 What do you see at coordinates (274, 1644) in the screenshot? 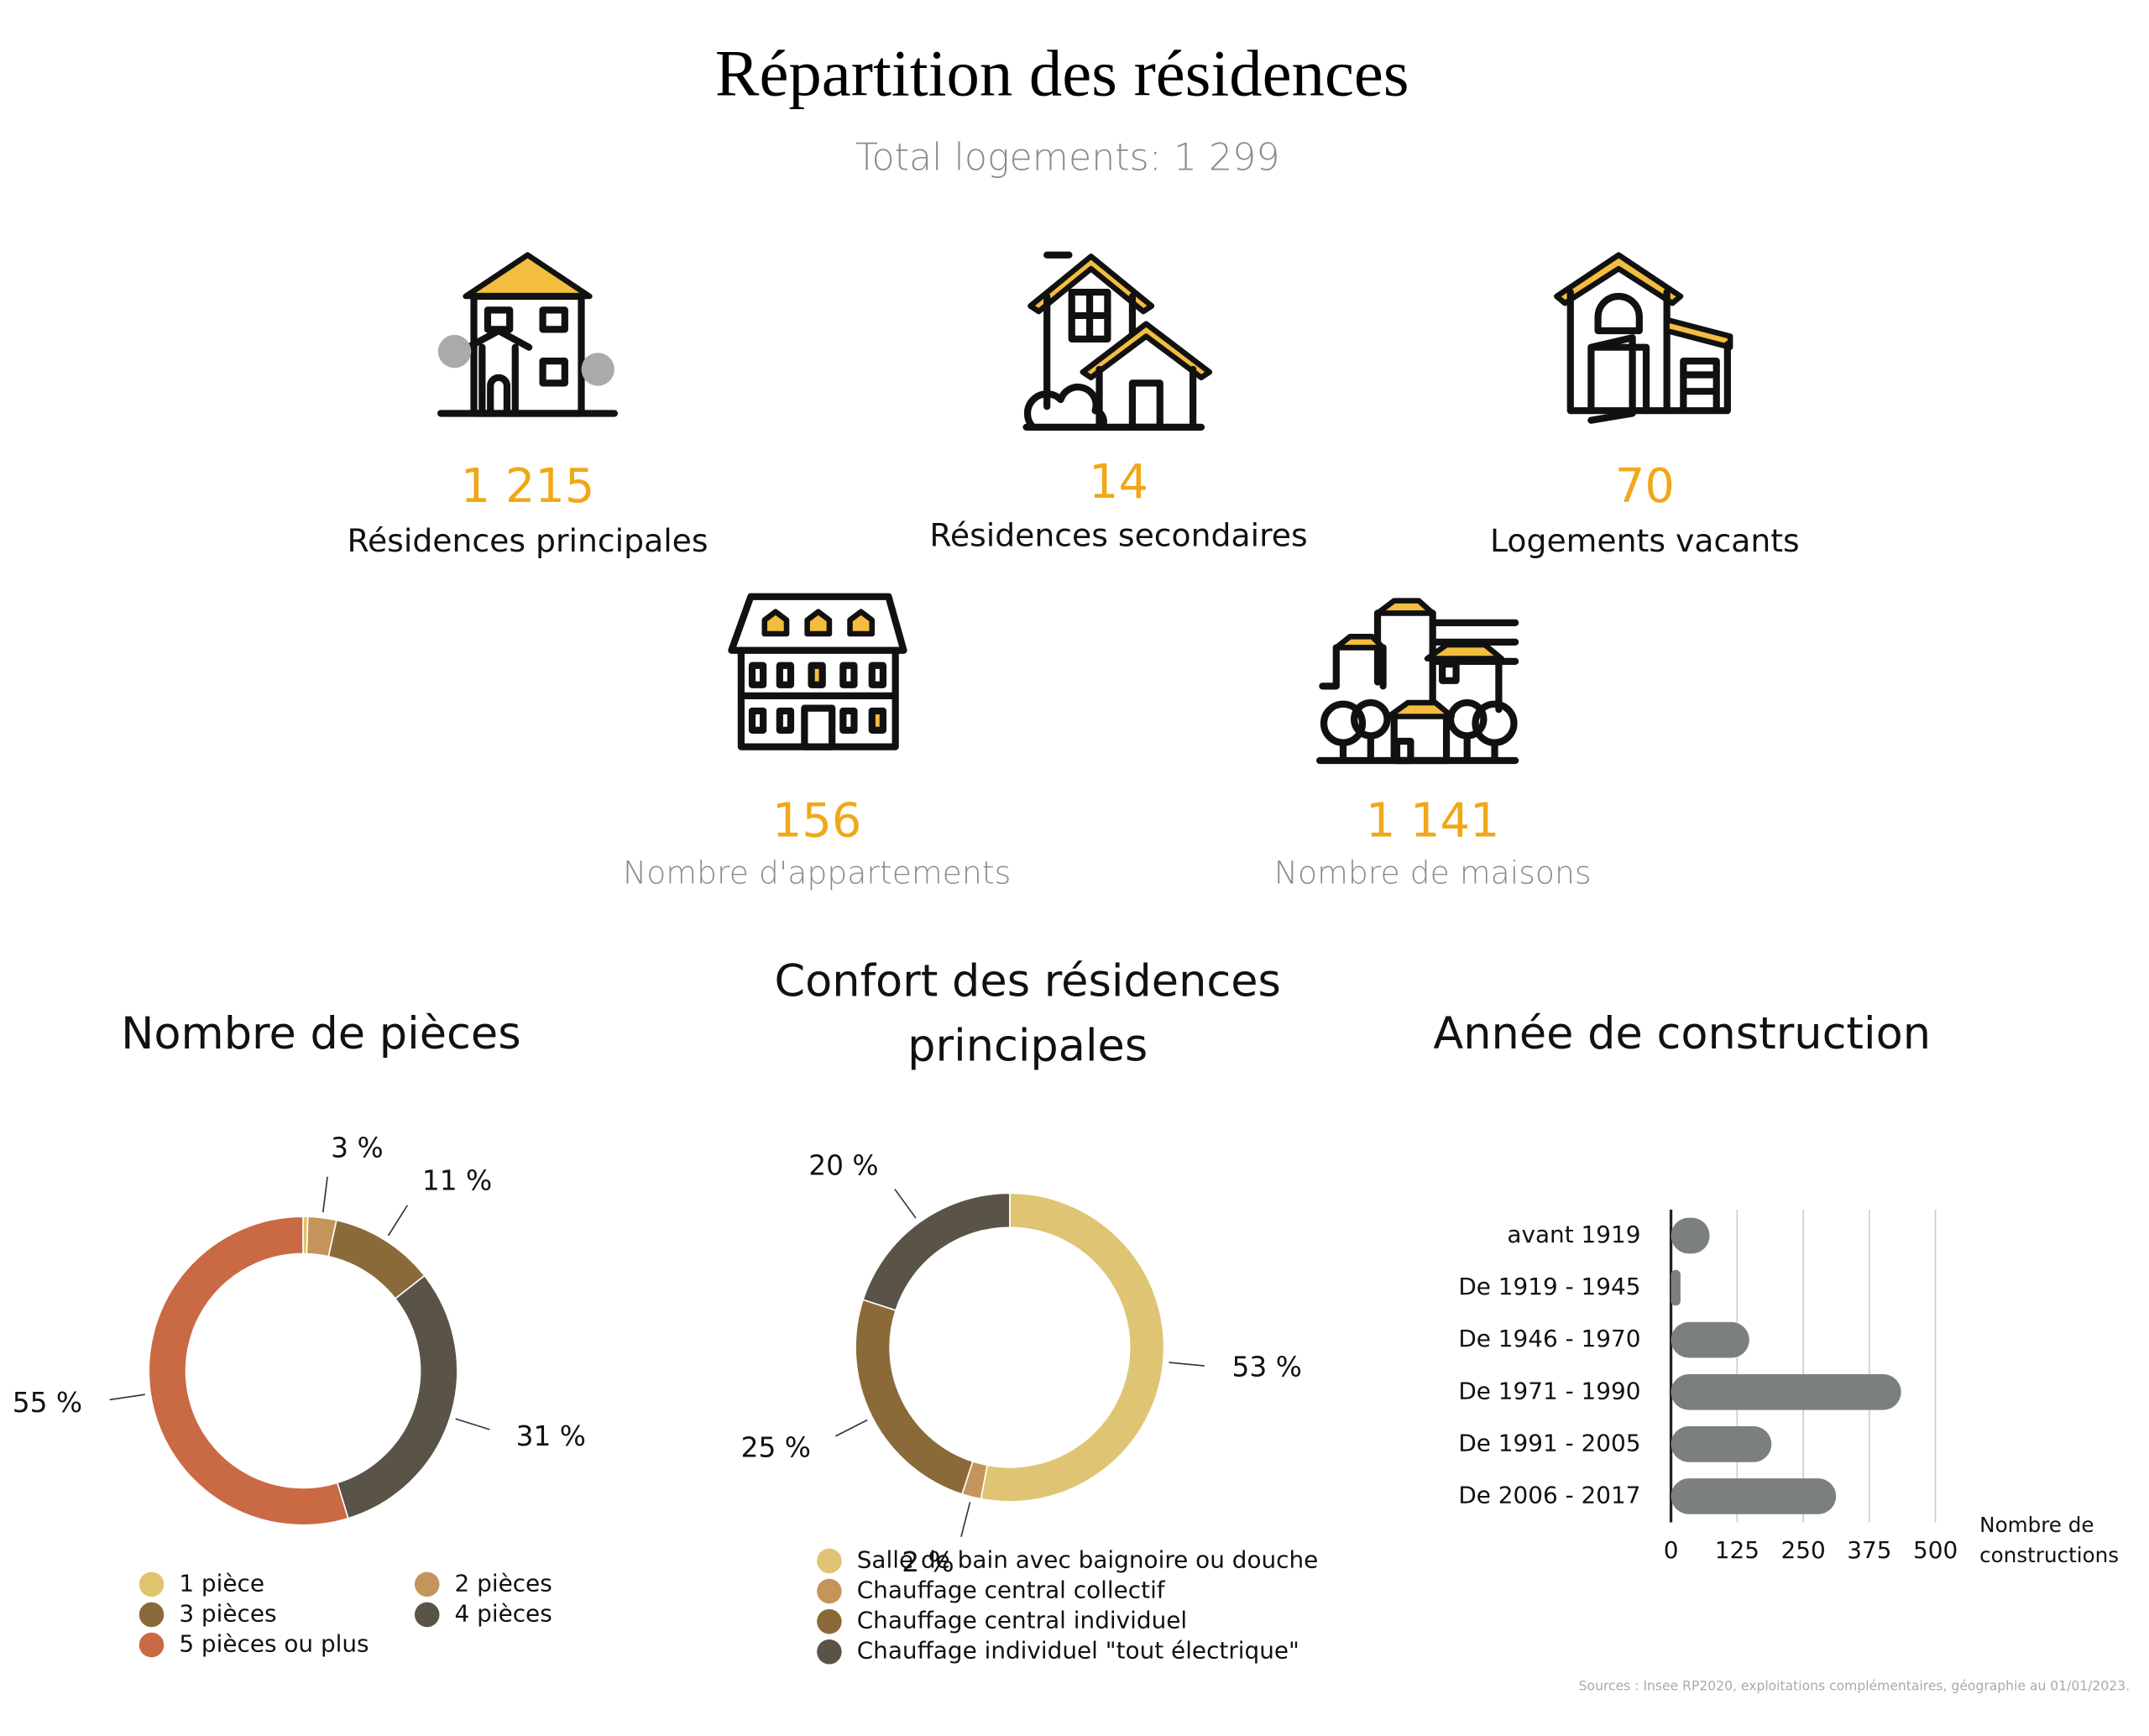
I see `legend-label: 5 pièces ou plus` at bounding box center [274, 1644].